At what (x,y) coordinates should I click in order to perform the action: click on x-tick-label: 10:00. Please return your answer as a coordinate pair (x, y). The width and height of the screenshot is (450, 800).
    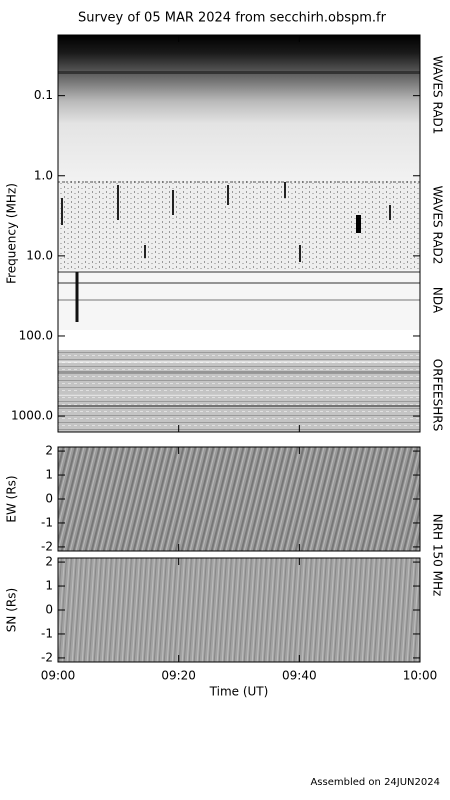
    Looking at the image, I should click on (420, 676).